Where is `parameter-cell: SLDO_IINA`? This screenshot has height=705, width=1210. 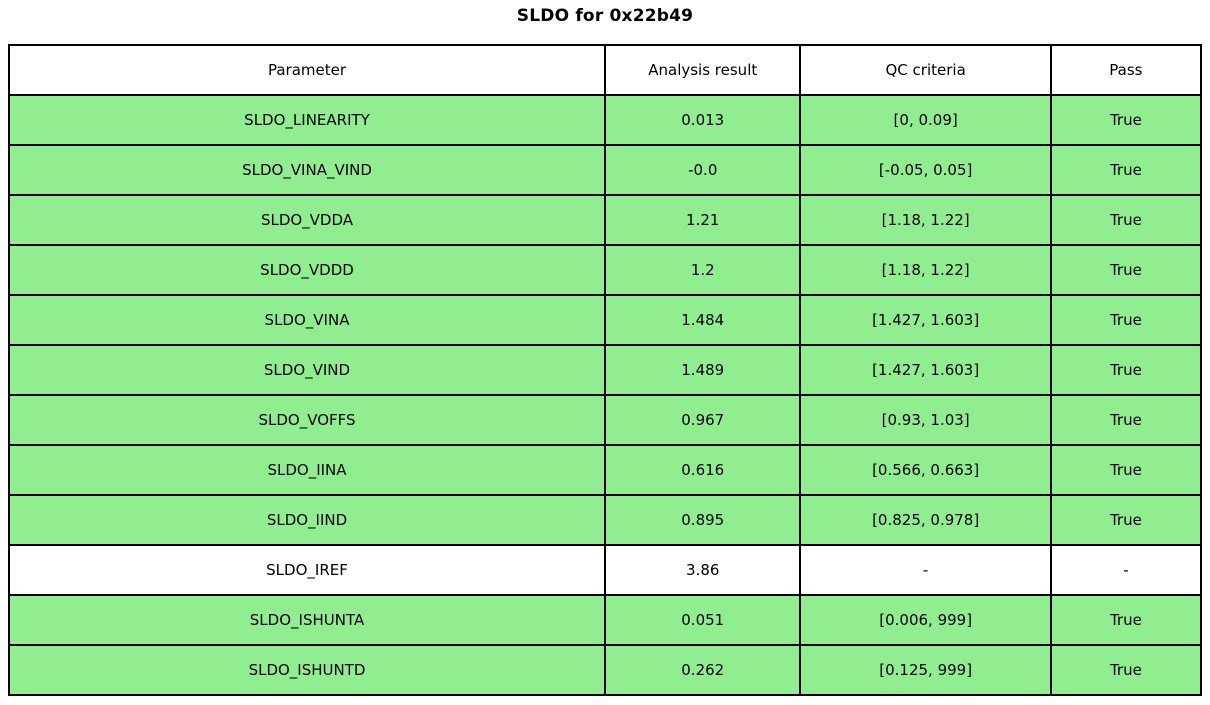
parameter-cell: SLDO_IINA is located at coordinates (307, 470).